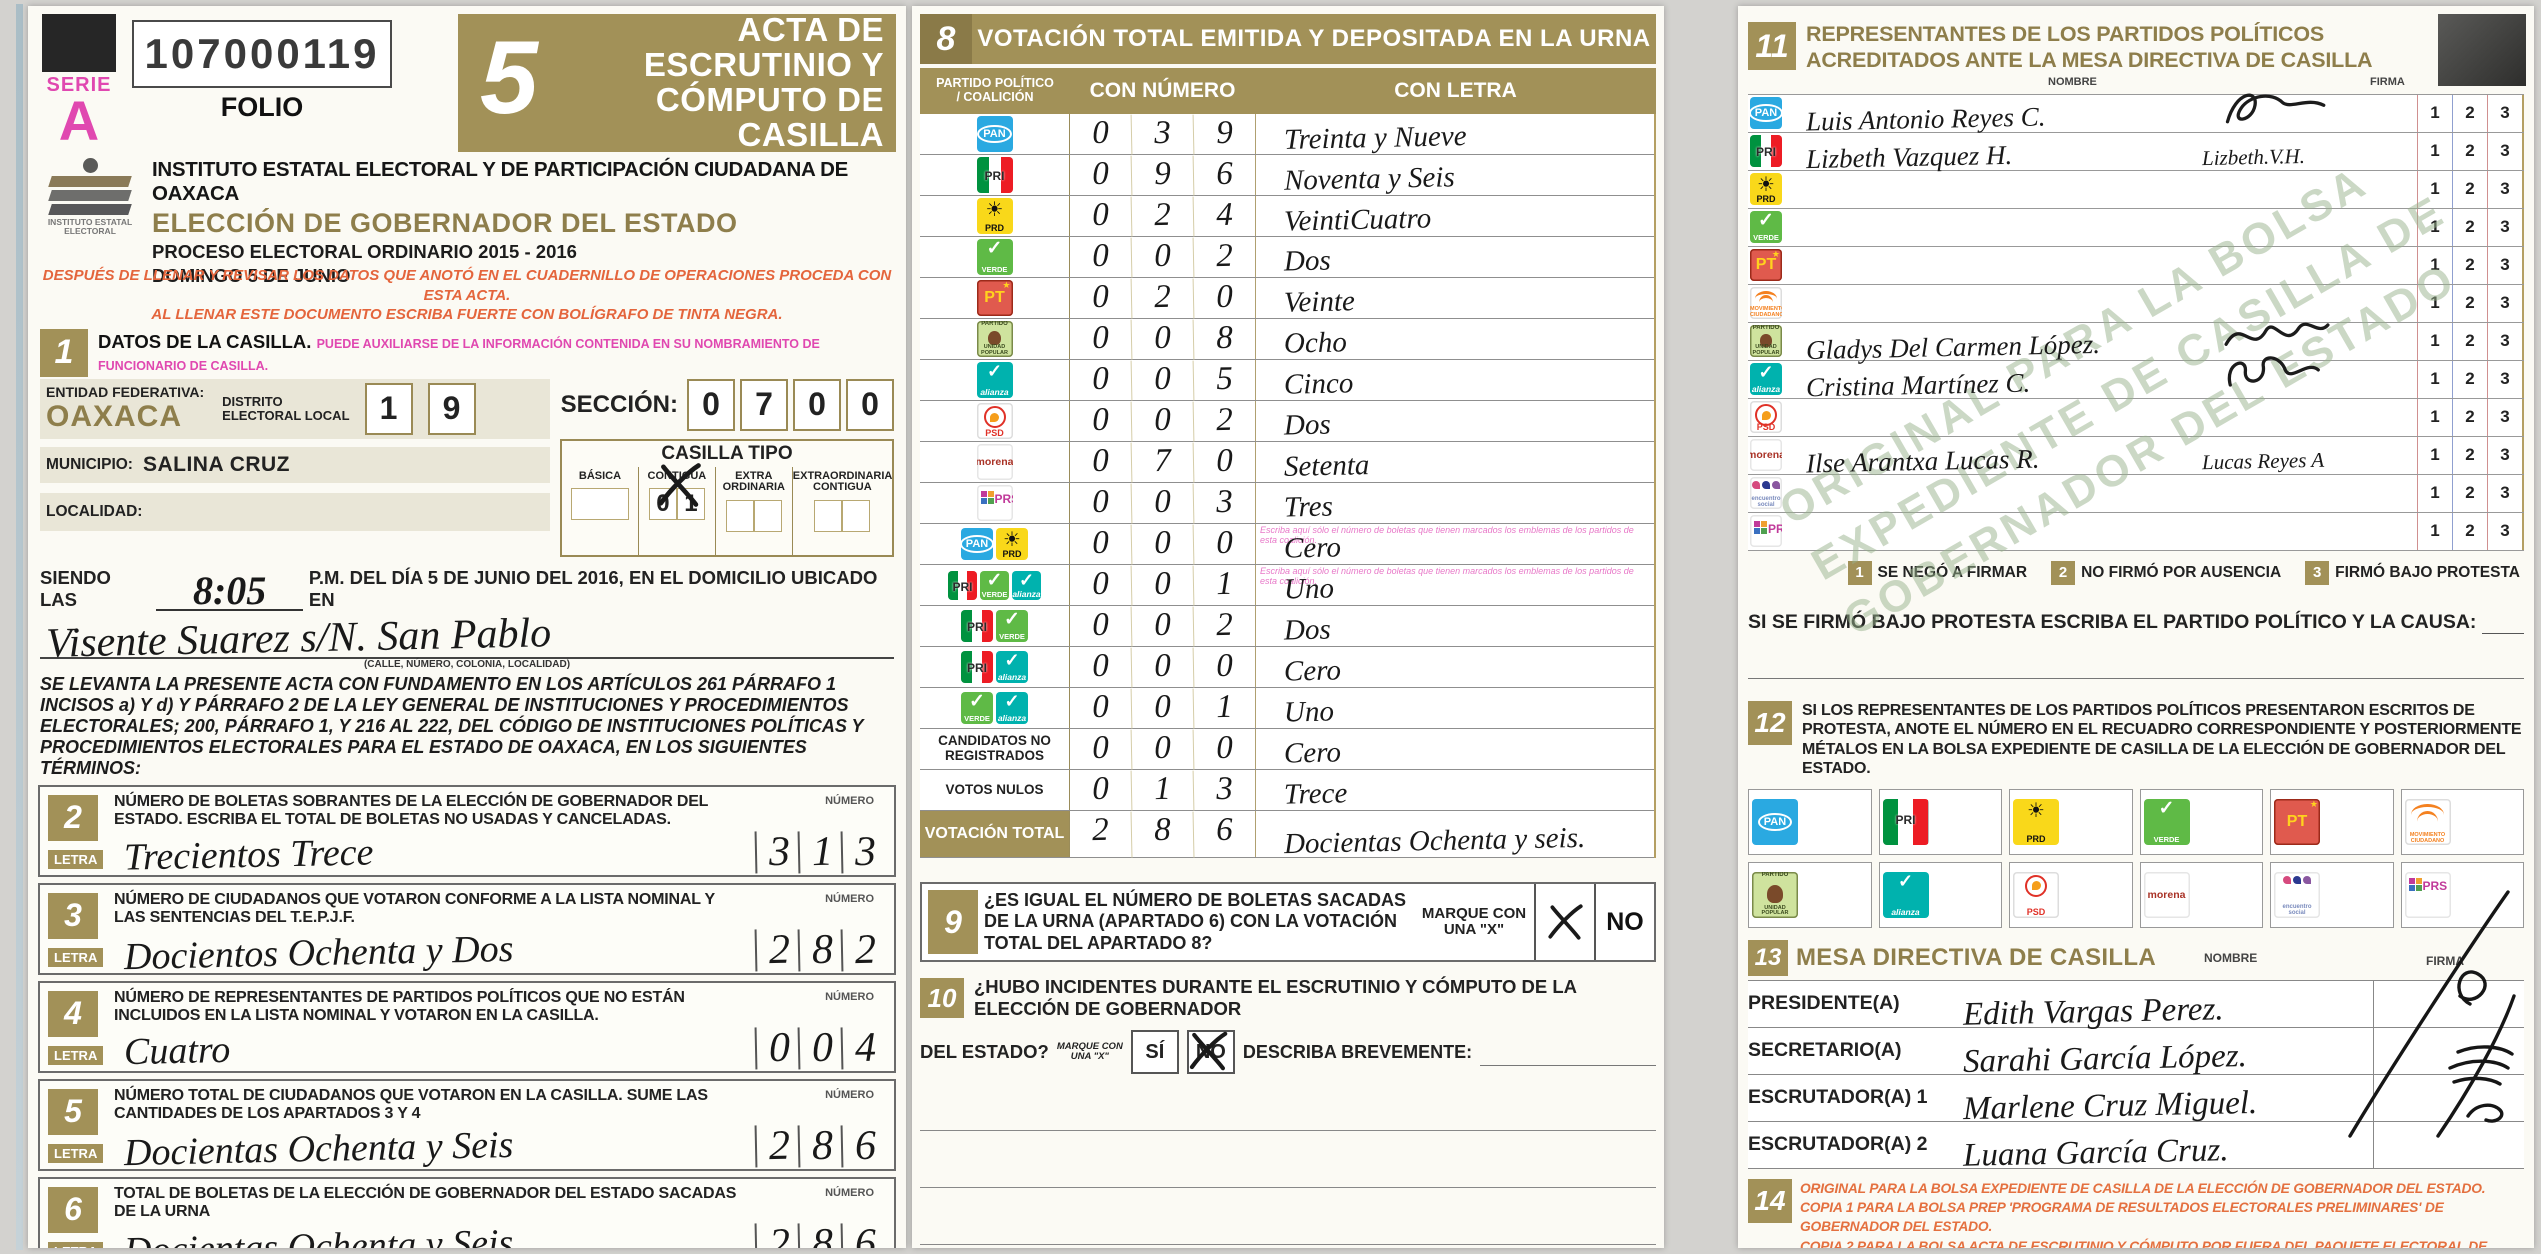 This screenshot has width=2541, height=1254. What do you see at coordinates (2427, 821) in the screenshot?
I see `mc-logo: MOVIMIENTO CIUDADANO` at bounding box center [2427, 821].